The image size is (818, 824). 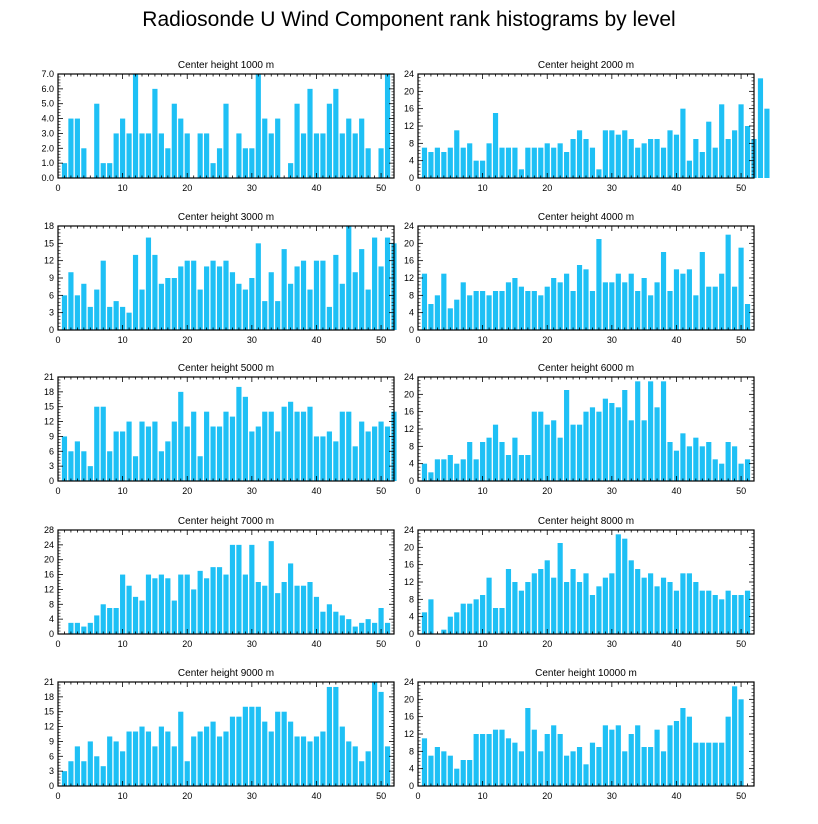 I want to click on y-tick-label: 15, so click(x=49, y=407).